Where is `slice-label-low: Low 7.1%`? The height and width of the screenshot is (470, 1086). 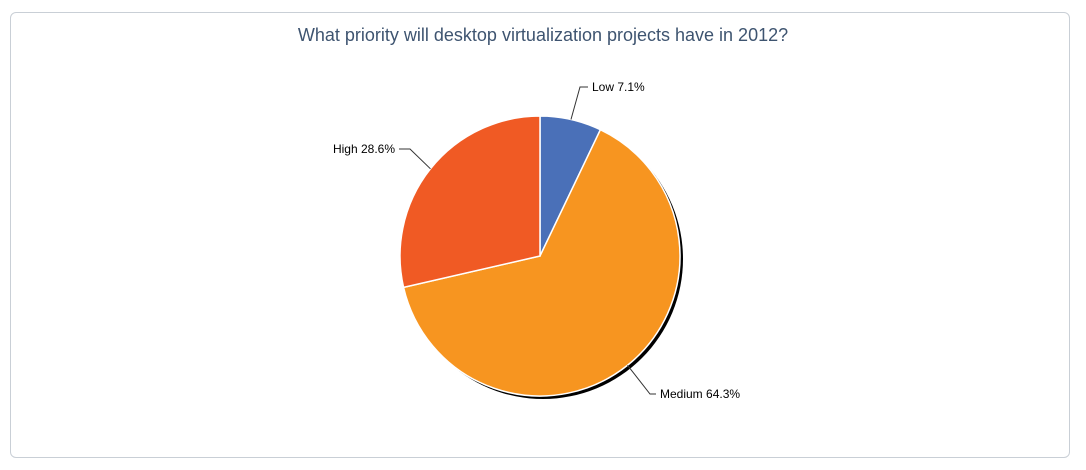 slice-label-low: Low 7.1% is located at coordinates (618, 87).